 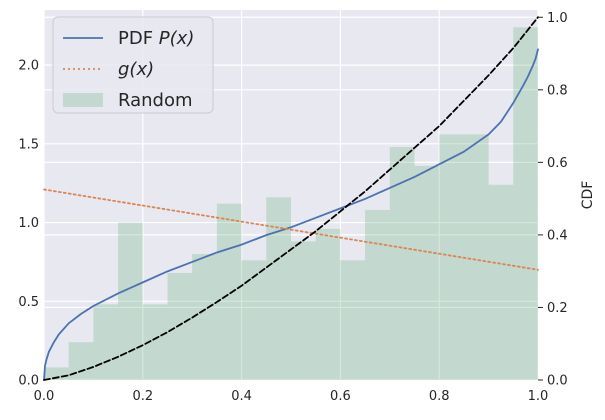 I want to click on y2-tick-label: 0.6, so click(x=557, y=163).